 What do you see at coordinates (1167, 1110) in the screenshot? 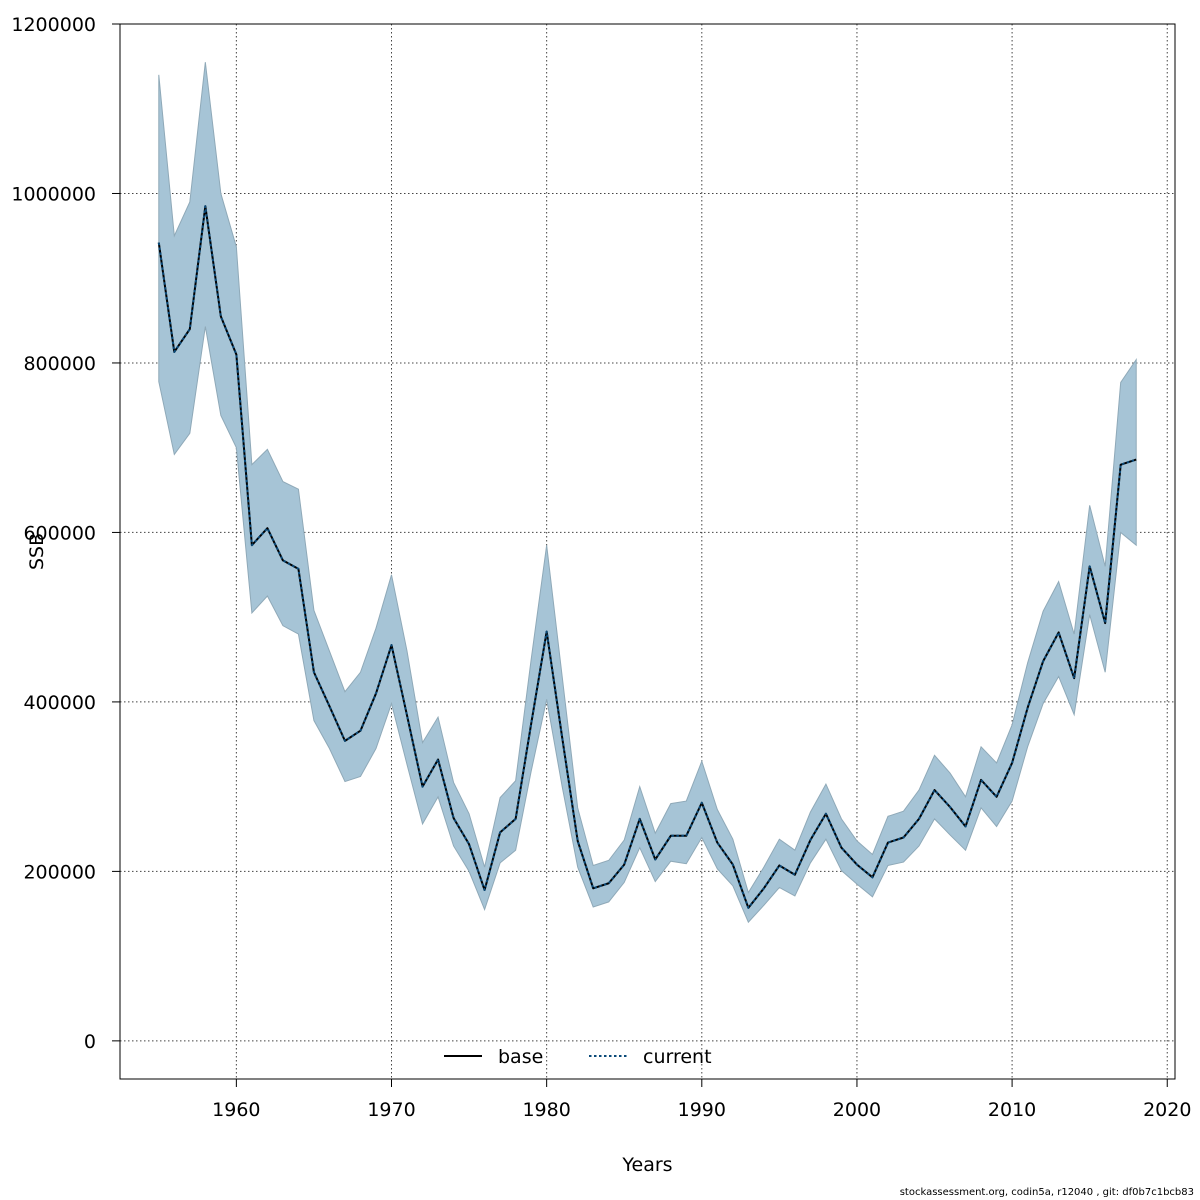
I see `x-tick-label-2020: 2020` at bounding box center [1167, 1110].